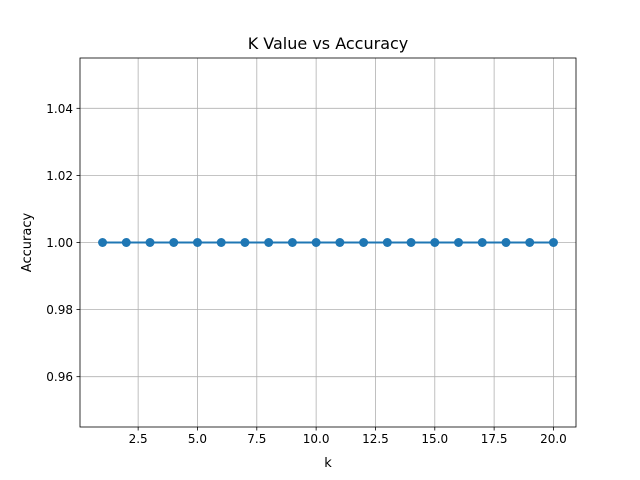 This screenshot has height=480, width=640. What do you see at coordinates (59, 377) in the screenshot?
I see `y-tick-label: 0.96` at bounding box center [59, 377].